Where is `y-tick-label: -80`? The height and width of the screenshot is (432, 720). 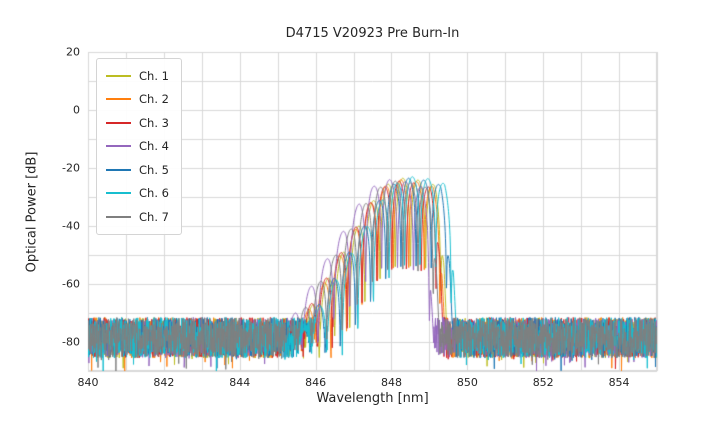
y-tick-label: -80 is located at coordinates (71, 342).